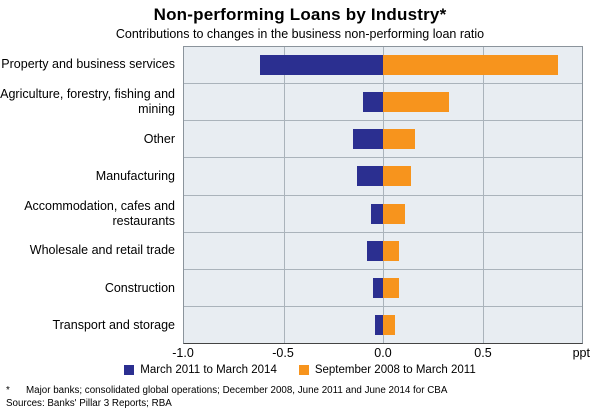  What do you see at coordinates (102, 250) in the screenshot?
I see `category-label: Wholesale and retail trade` at bounding box center [102, 250].